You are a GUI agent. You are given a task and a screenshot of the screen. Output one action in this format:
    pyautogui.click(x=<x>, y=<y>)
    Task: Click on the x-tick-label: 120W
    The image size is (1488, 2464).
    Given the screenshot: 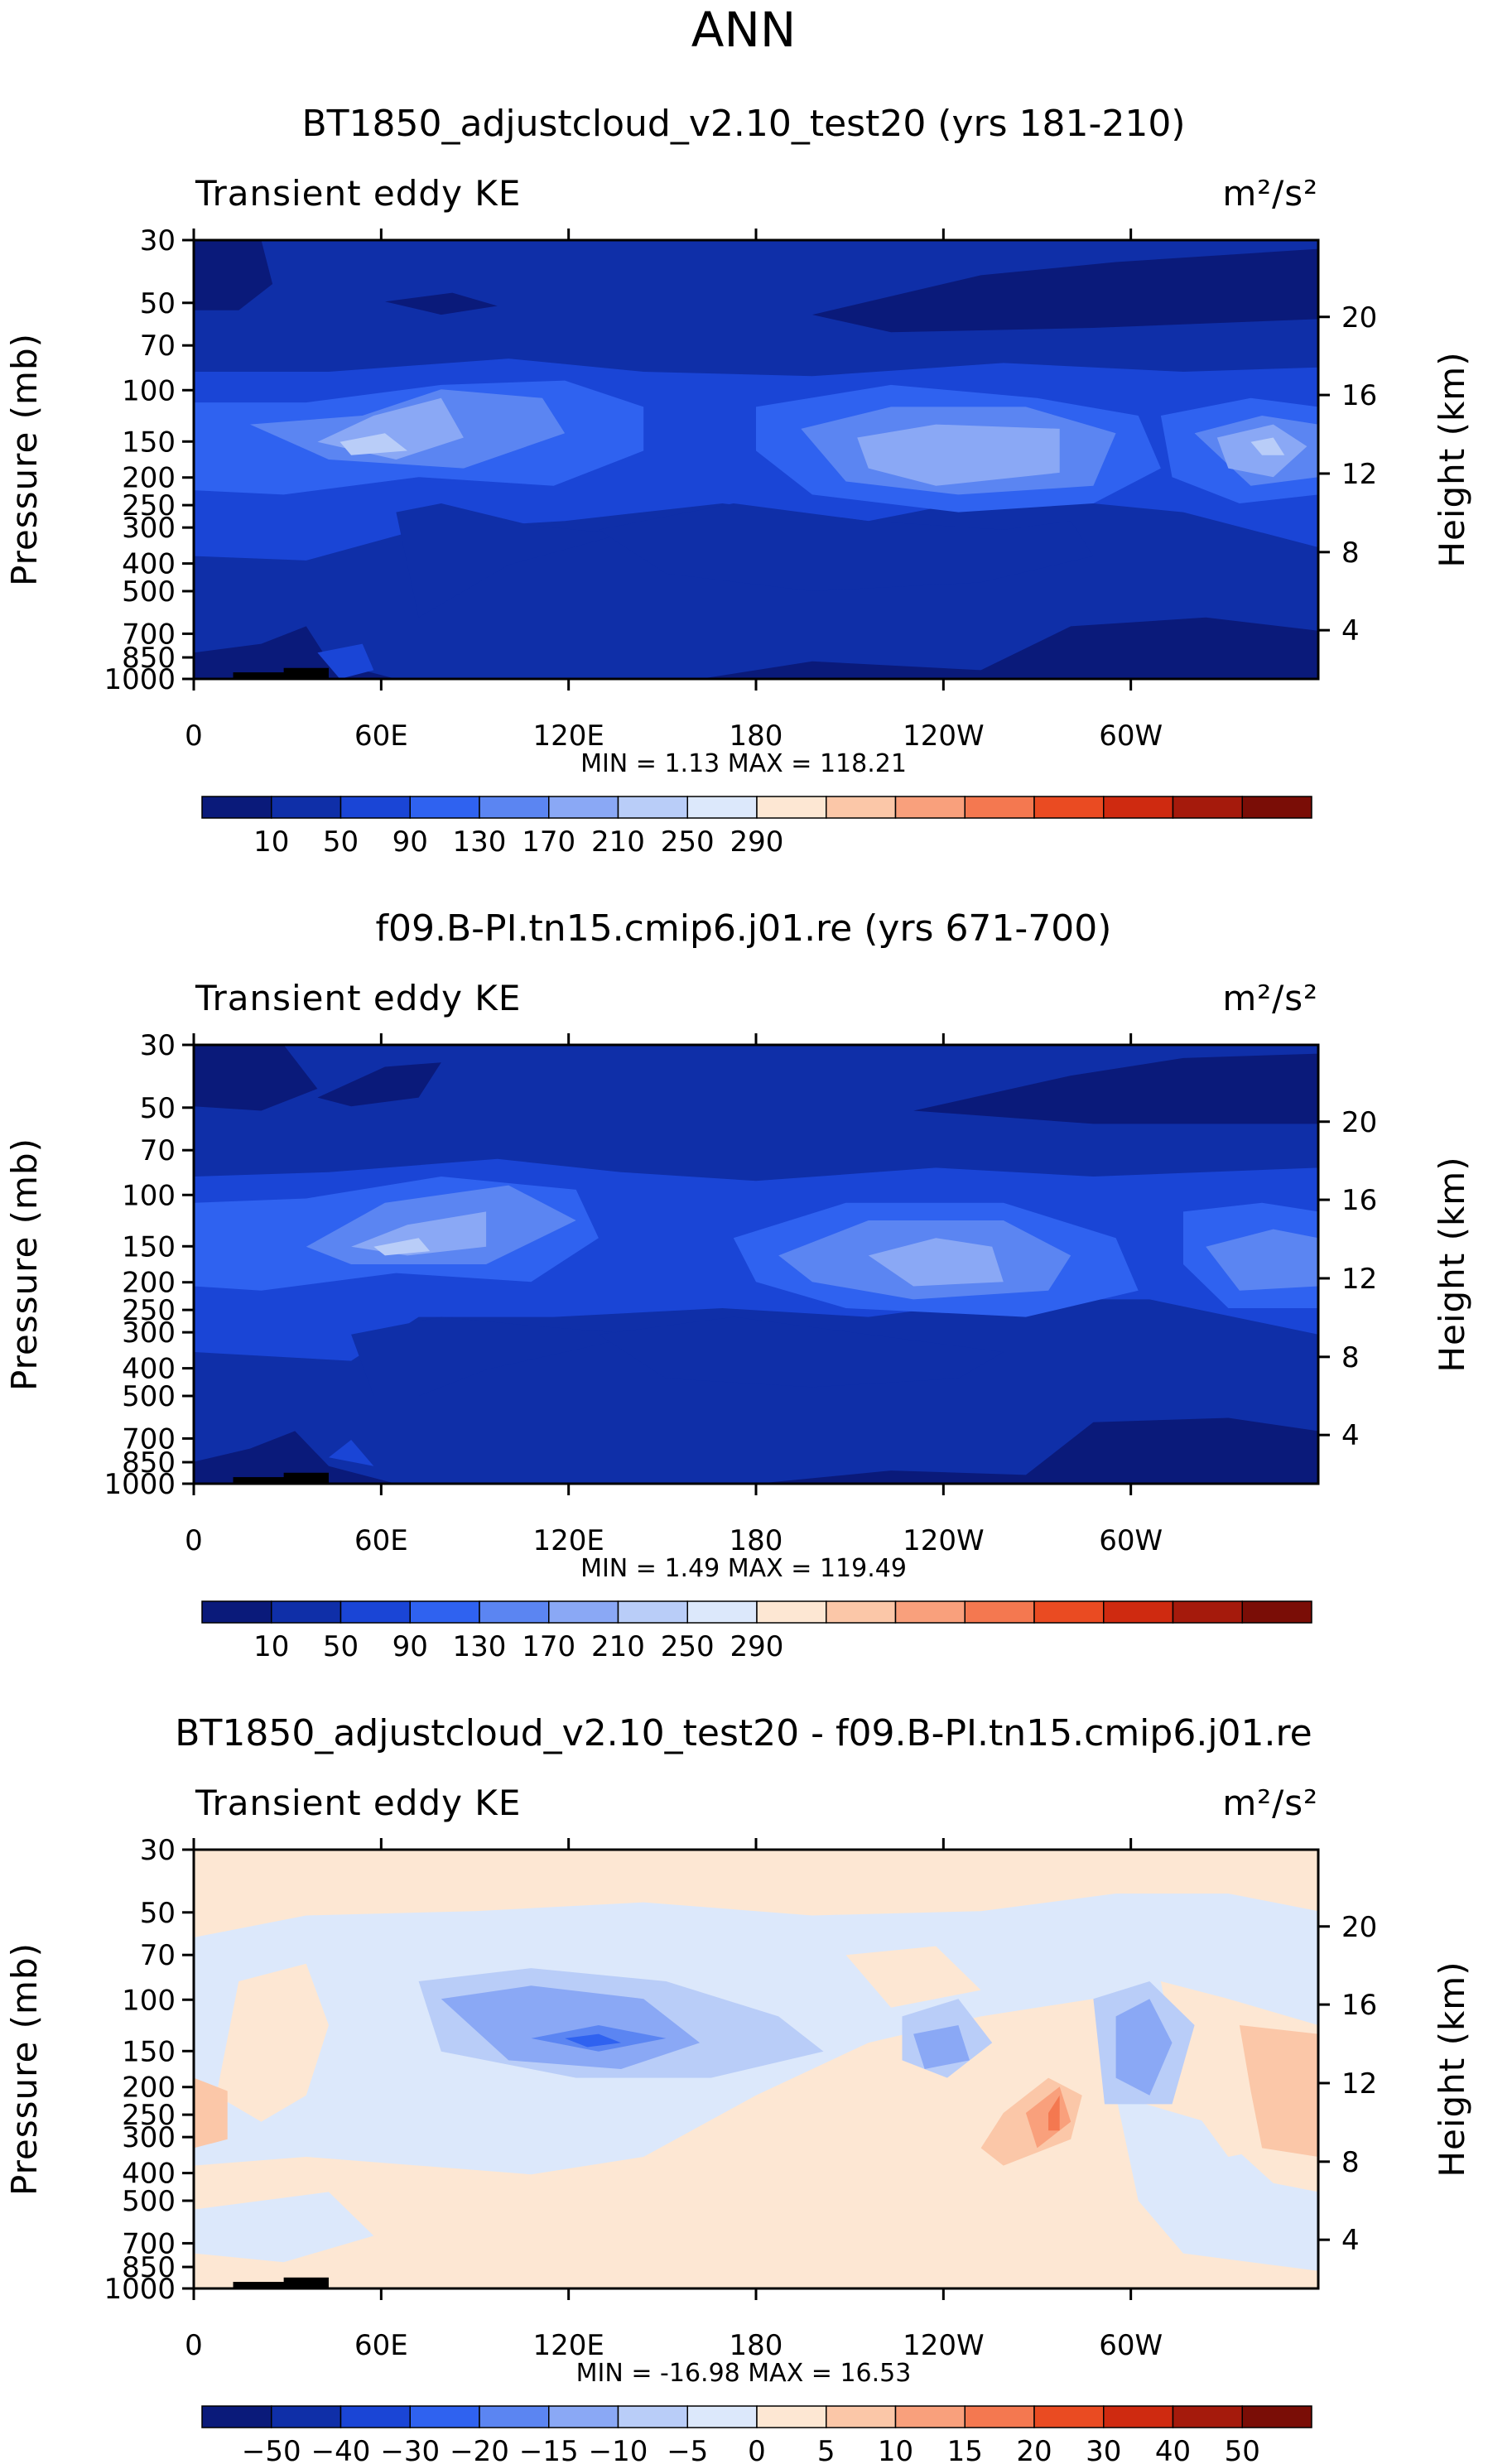 What is the action you would take?
    pyautogui.click(x=944, y=2346)
    